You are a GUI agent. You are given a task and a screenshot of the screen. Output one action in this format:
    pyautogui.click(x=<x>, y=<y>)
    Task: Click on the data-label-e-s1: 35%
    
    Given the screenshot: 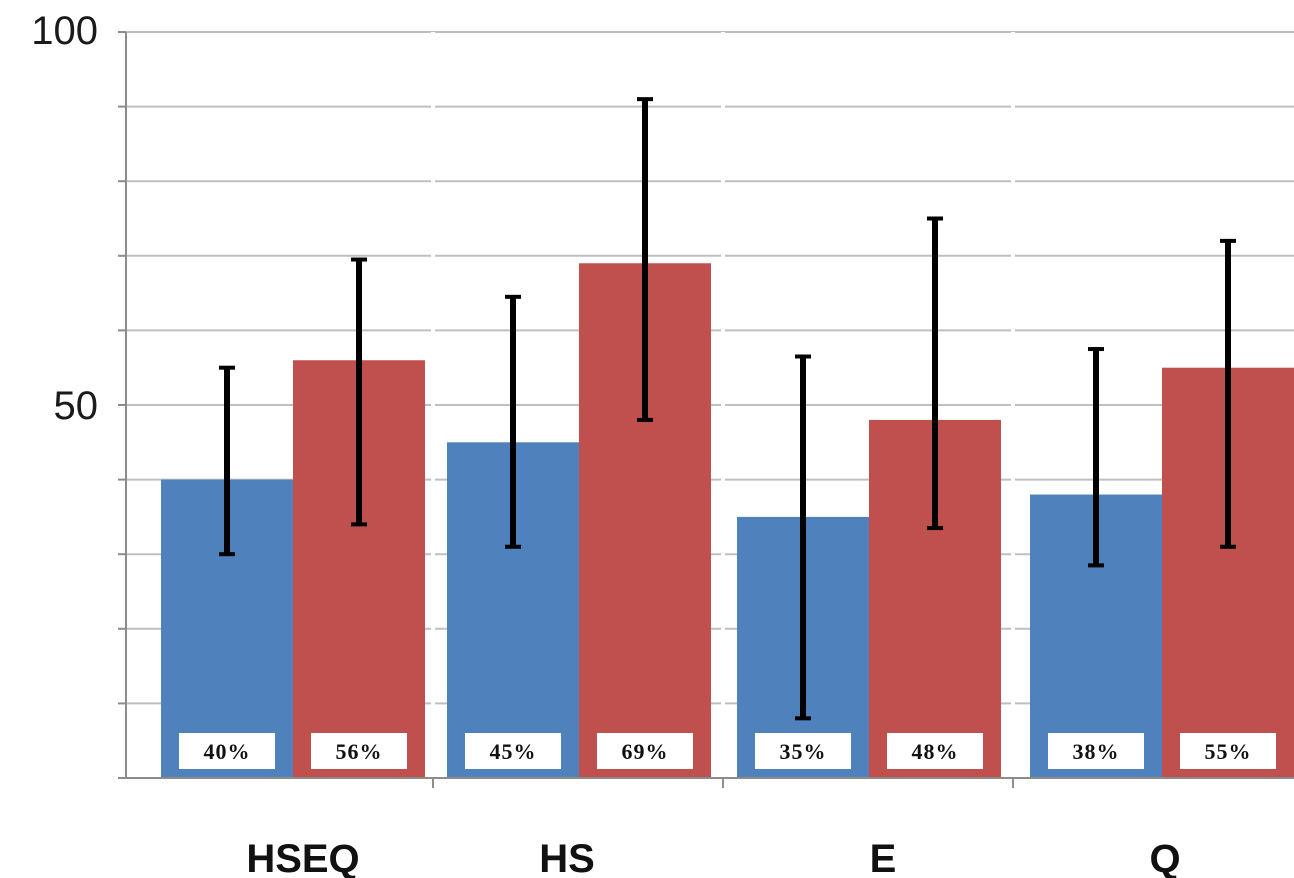 What is the action you would take?
    pyautogui.click(x=803, y=751)
    